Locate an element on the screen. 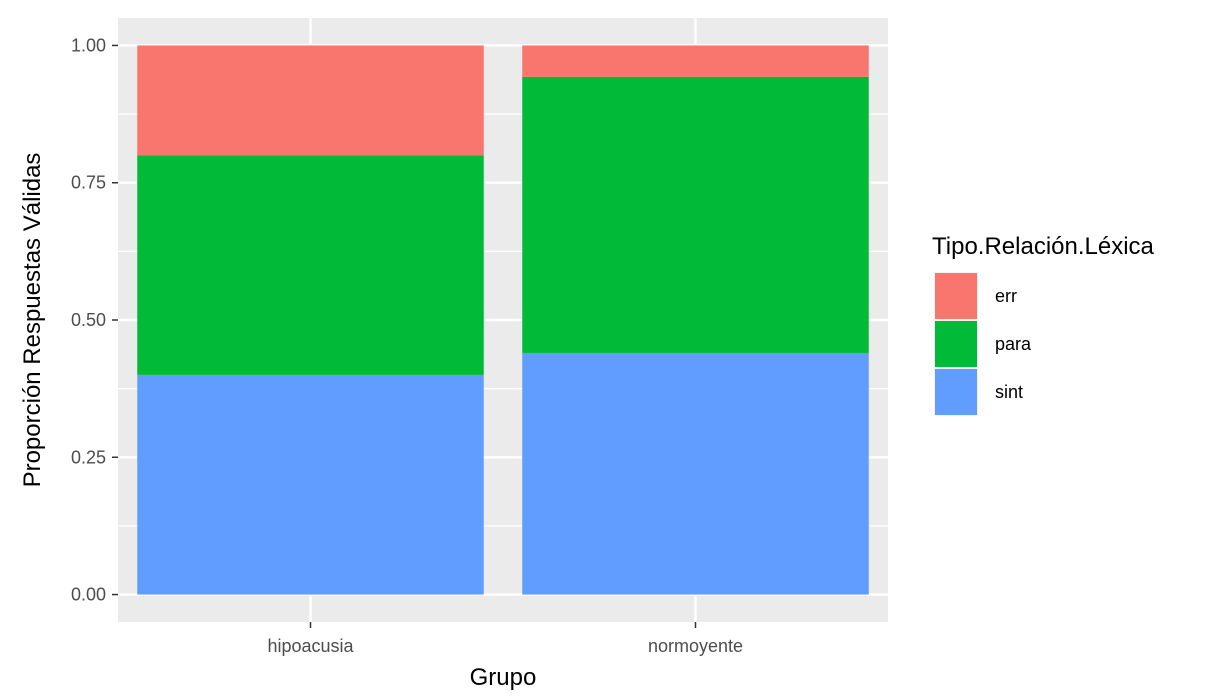 The width and height of the screenshot is (1228, 696). bar-segment-err-normoyente is located at coordinates (695, 61).